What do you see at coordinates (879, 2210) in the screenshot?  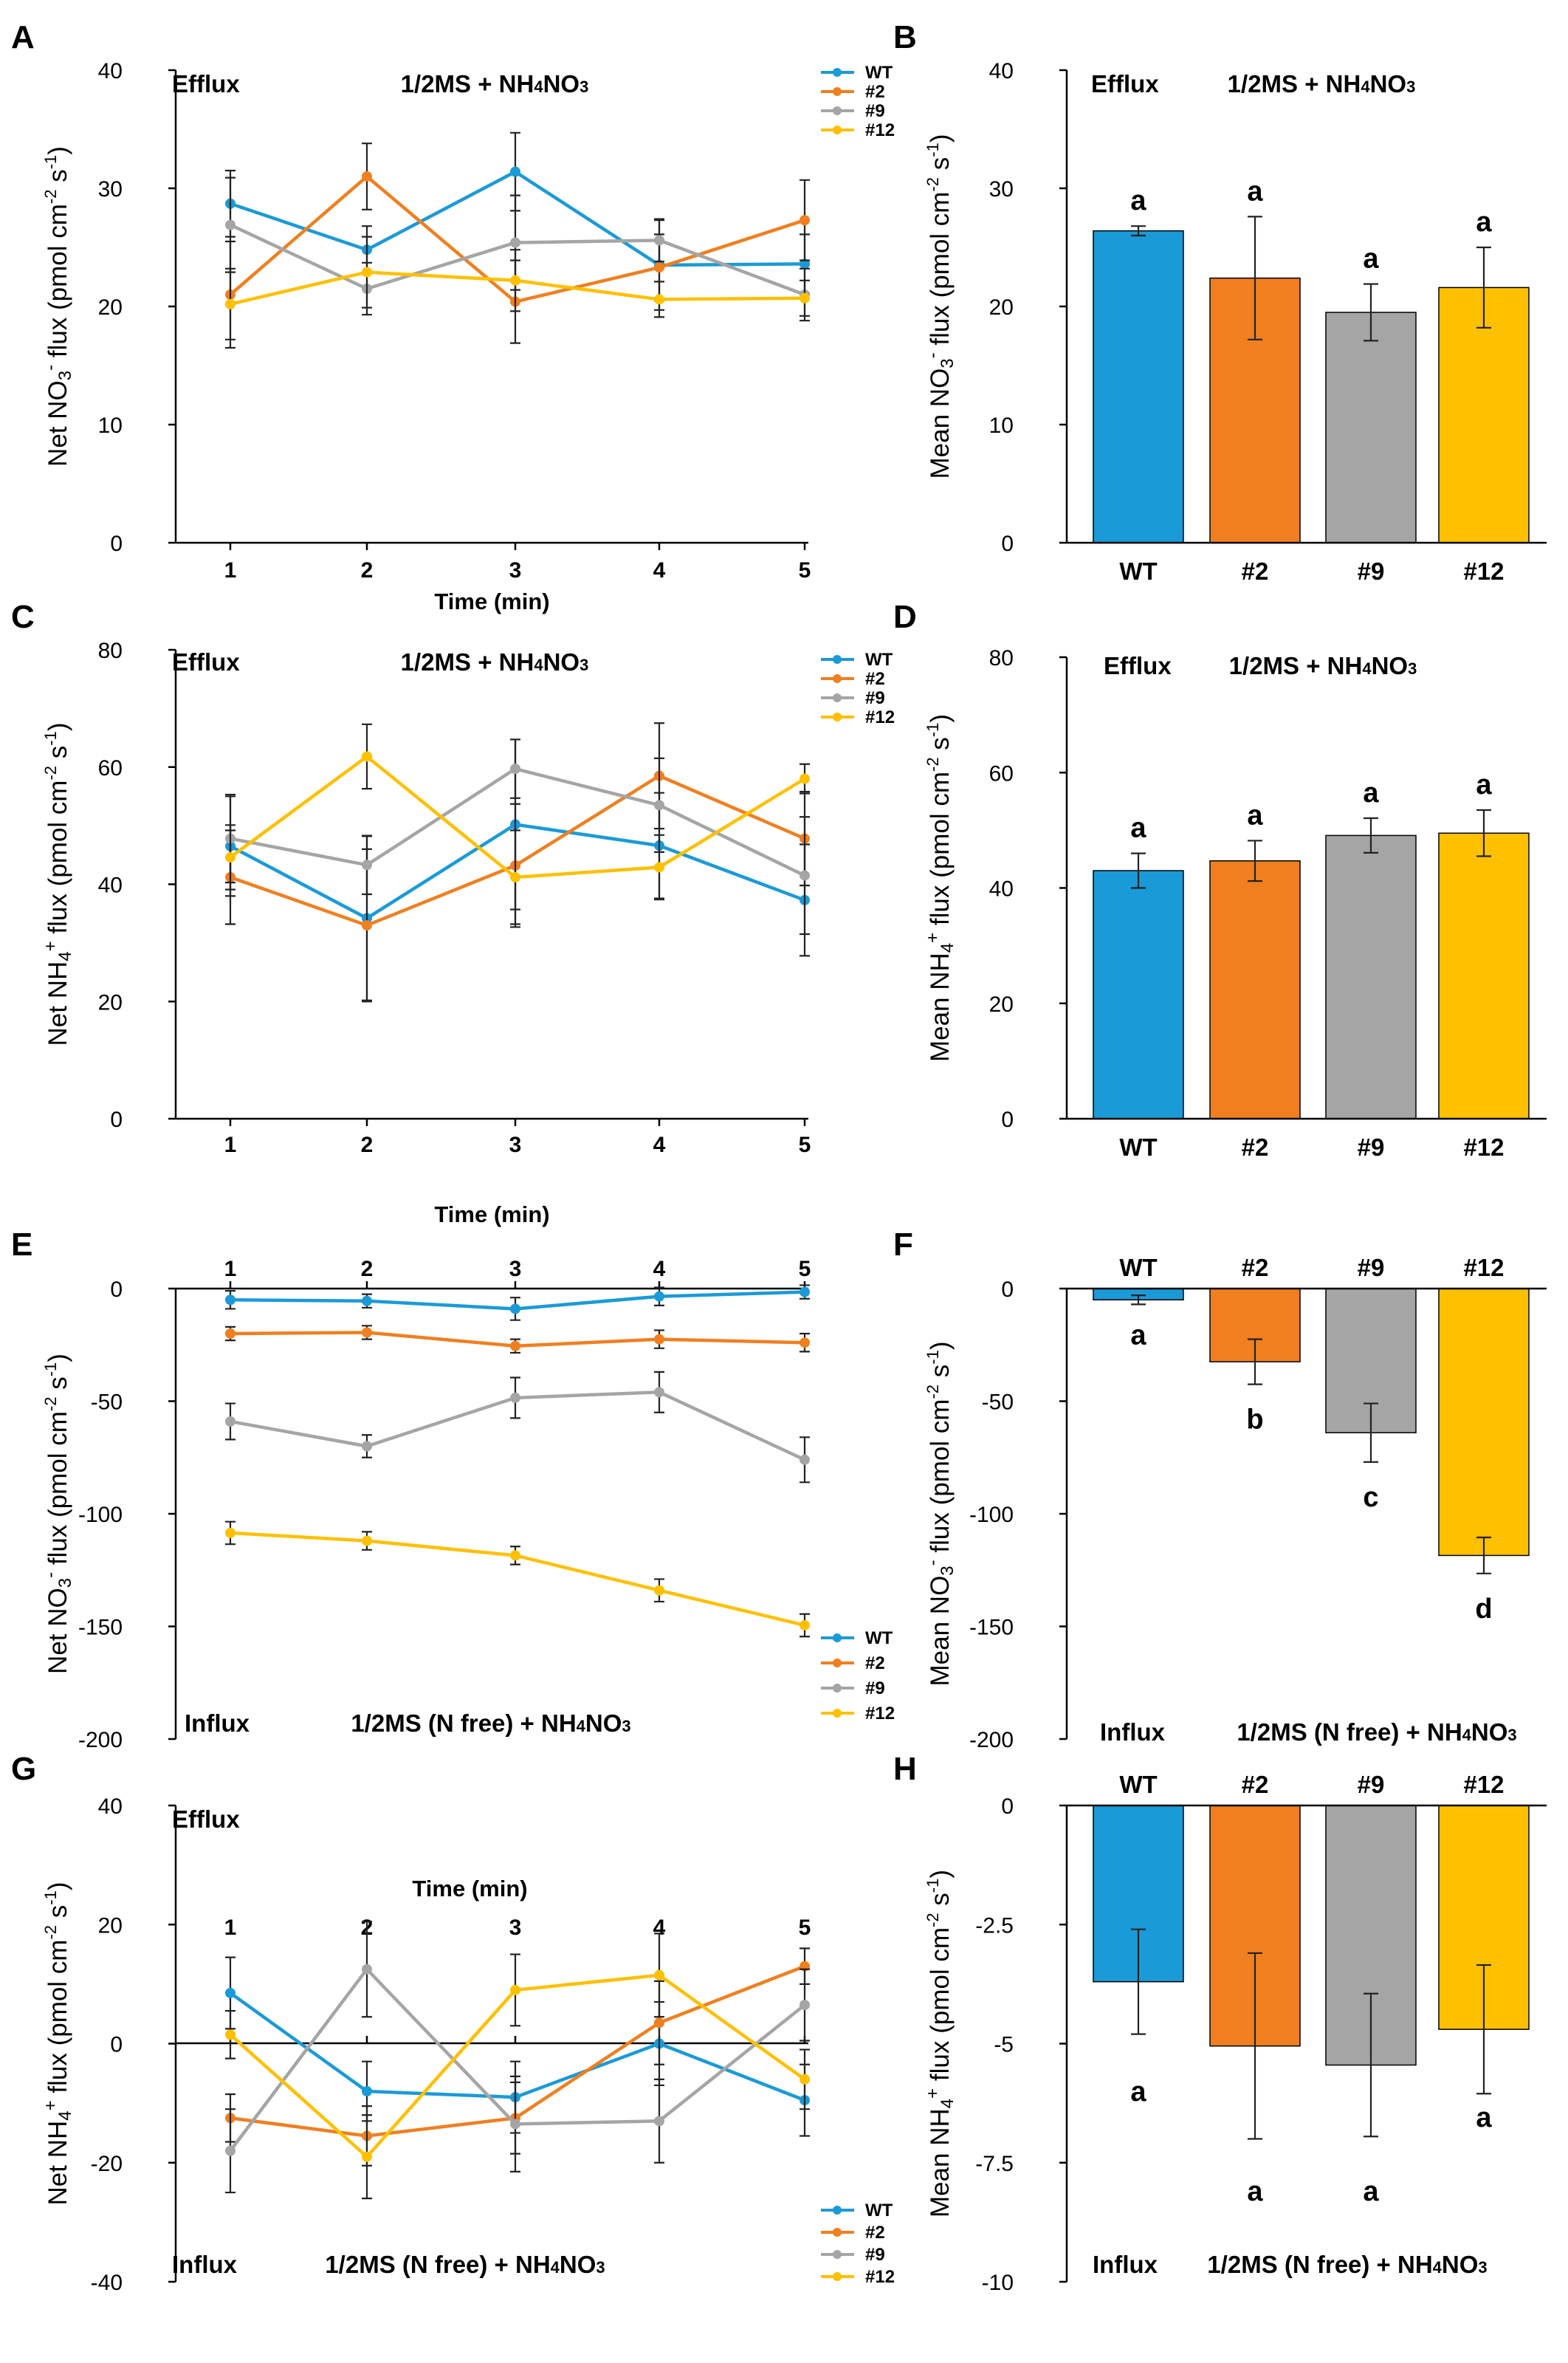 I see `legend-label: WT` at bounding box center [879, 2210].